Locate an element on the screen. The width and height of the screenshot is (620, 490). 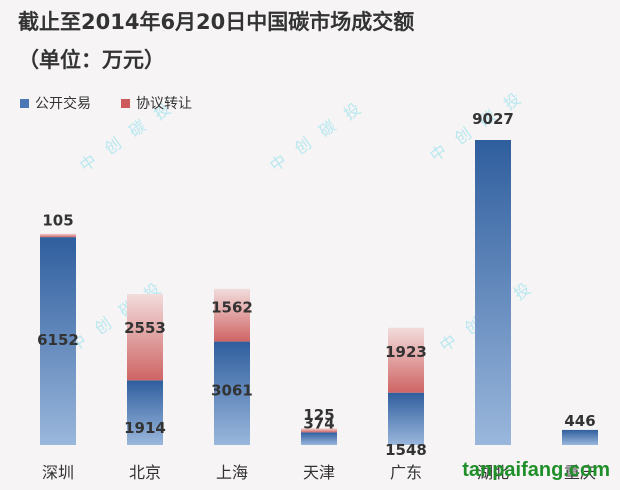
data-label-public-0: 6152 is located at coordinates (58, 340).